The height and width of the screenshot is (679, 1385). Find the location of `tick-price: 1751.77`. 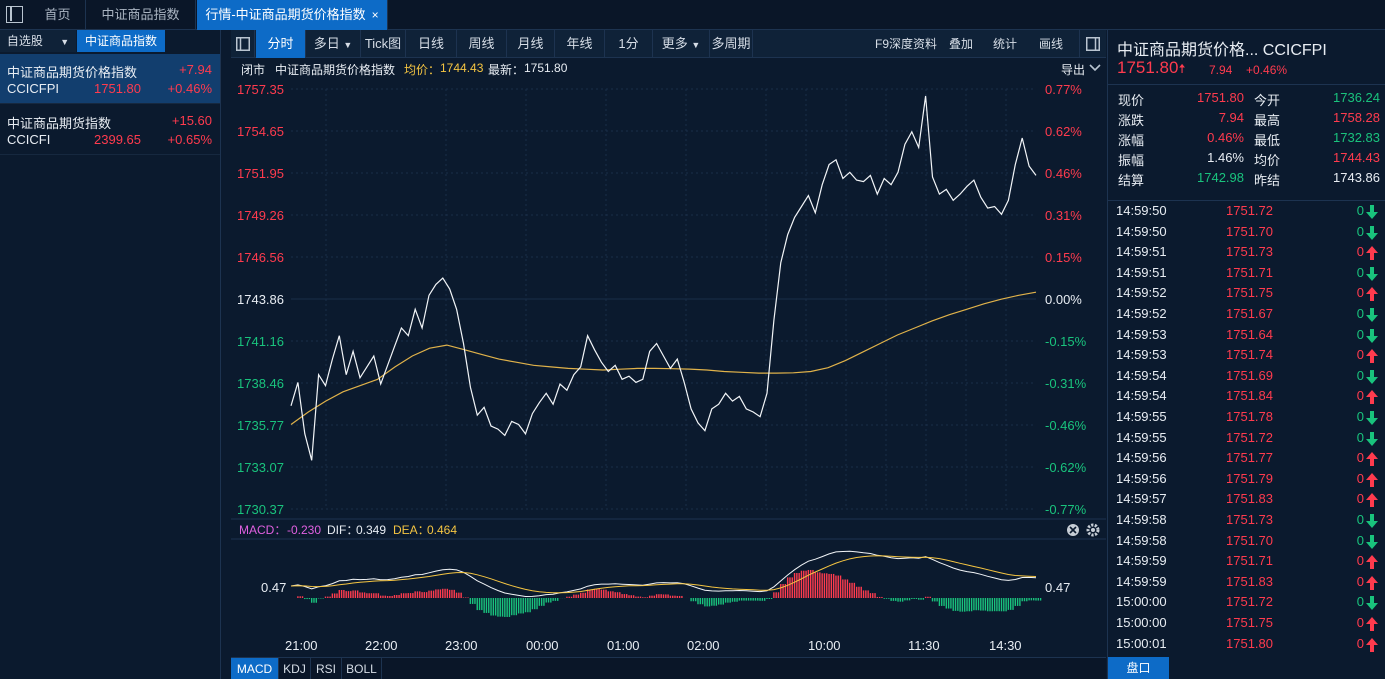

tick-price: 1751.77 is located at coordinates (1249, 458).